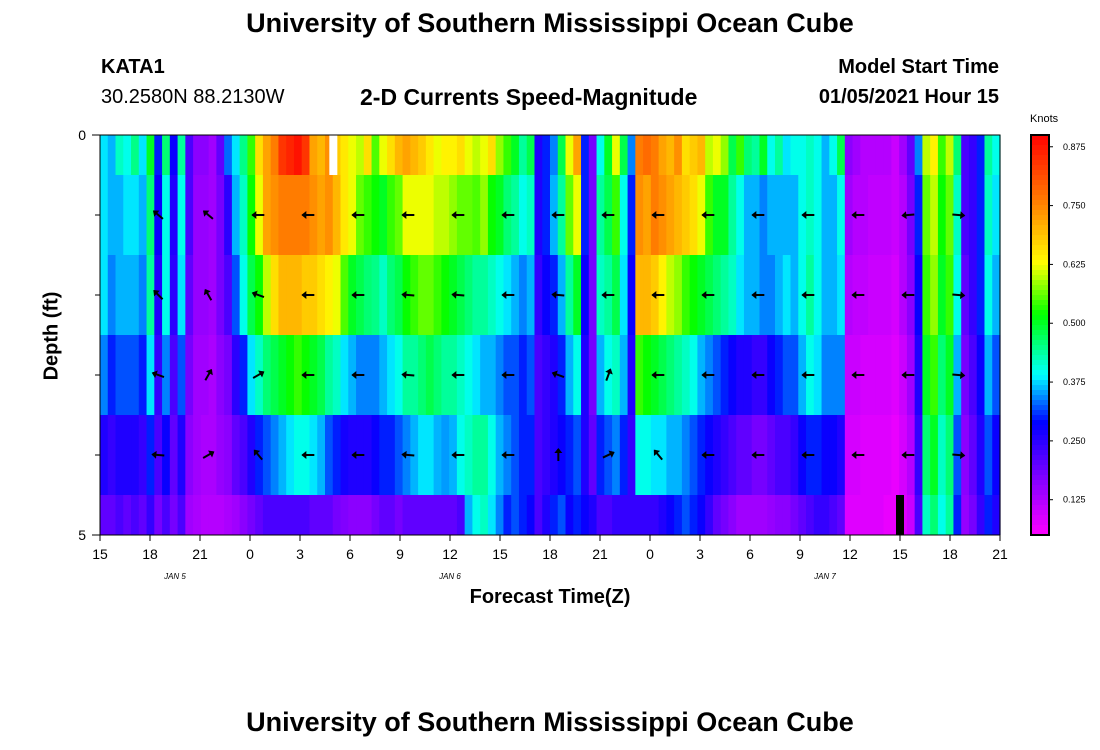  I want to click on y-tick-label: 5, so click(82, 535).